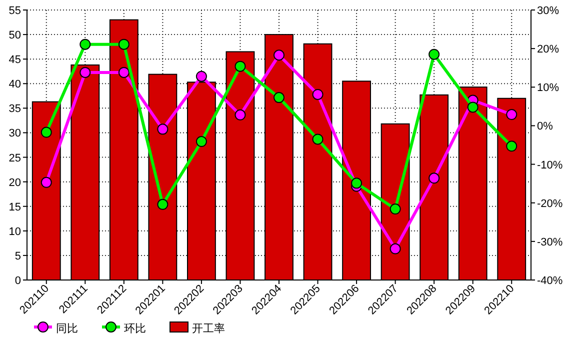 The image size is (578, 344). I want to click on y2-tick-label: -30%, so click(550, 242).